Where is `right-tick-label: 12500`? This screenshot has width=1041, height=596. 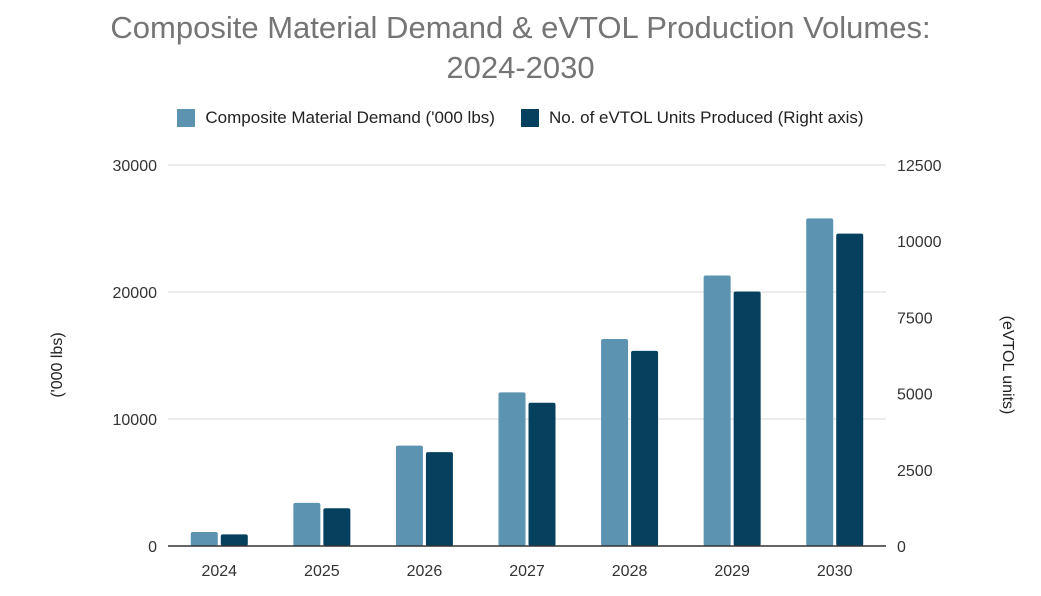
right-tick-label: 12500 is located at coordinates (919, 166).